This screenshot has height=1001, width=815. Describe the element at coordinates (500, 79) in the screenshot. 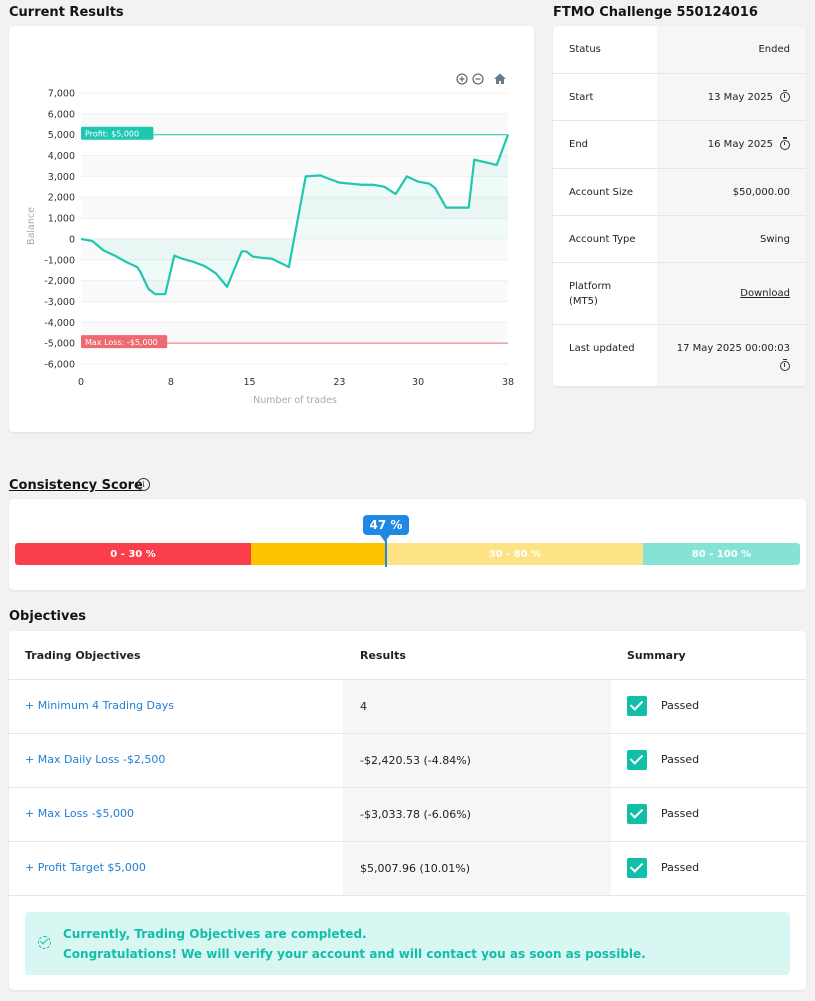

I see `home-icon` at that location.